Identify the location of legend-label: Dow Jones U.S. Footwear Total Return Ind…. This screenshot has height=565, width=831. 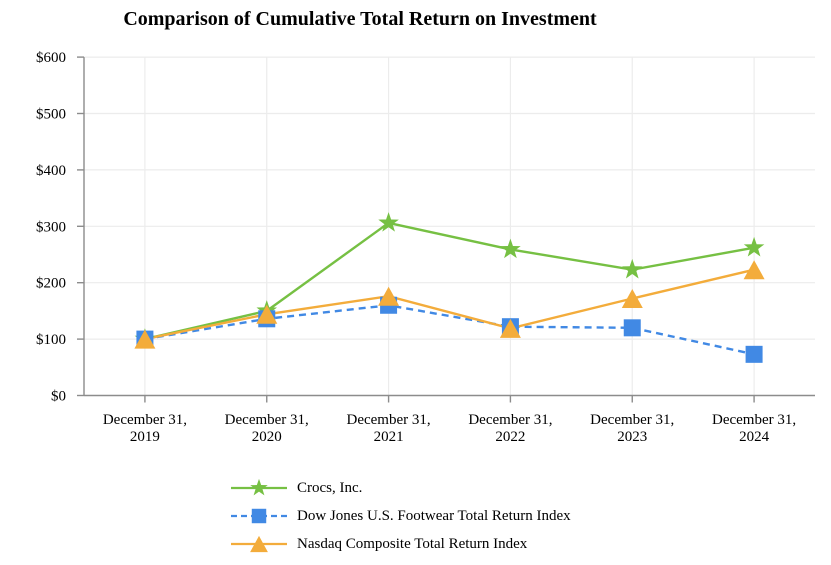
(434, 515).